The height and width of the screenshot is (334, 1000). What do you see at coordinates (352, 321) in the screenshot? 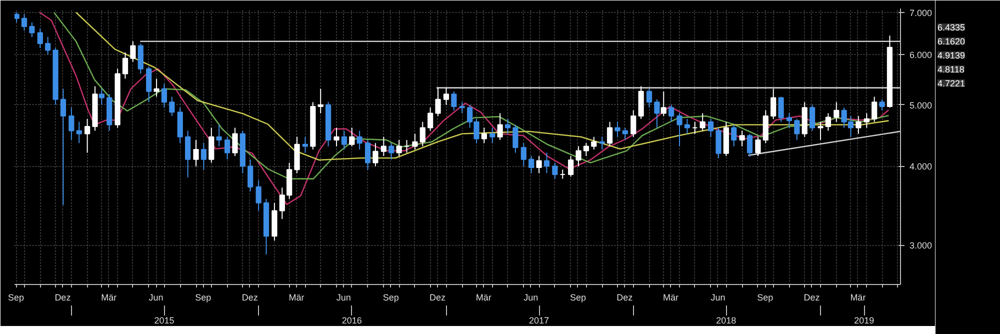
I see `x2-tick-label: 2016` at bounding box center [352, 321].